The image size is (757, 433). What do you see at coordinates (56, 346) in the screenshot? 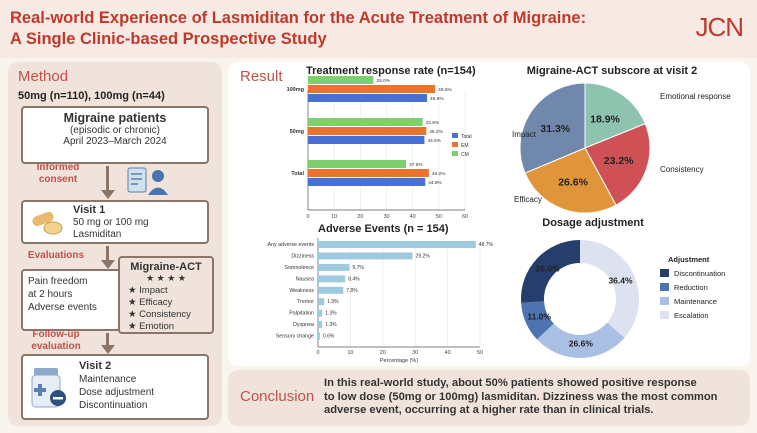
I see `step-follow-up-line-2: evaluation` at bounding box center [56, 346].